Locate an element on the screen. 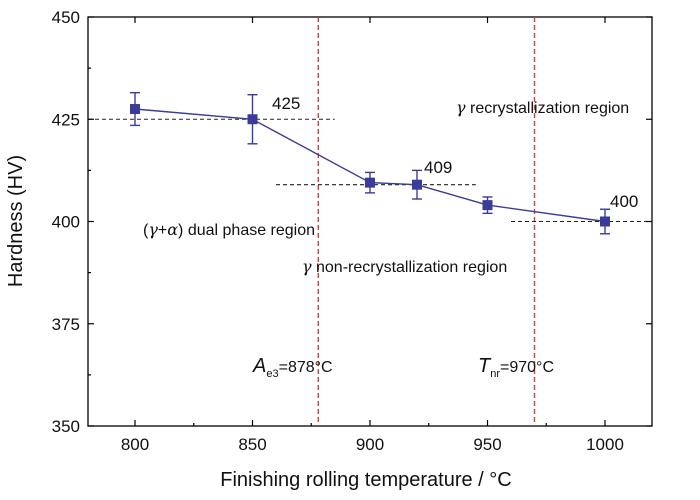  x-tick-label: 850 is located at coordinates (252, 444).